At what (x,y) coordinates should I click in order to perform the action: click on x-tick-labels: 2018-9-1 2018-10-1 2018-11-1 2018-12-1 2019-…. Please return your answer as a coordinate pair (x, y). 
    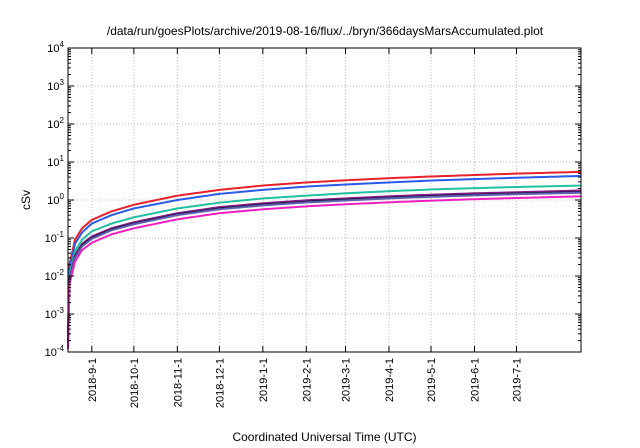
    Looking at the image, I should click on (305, 383).